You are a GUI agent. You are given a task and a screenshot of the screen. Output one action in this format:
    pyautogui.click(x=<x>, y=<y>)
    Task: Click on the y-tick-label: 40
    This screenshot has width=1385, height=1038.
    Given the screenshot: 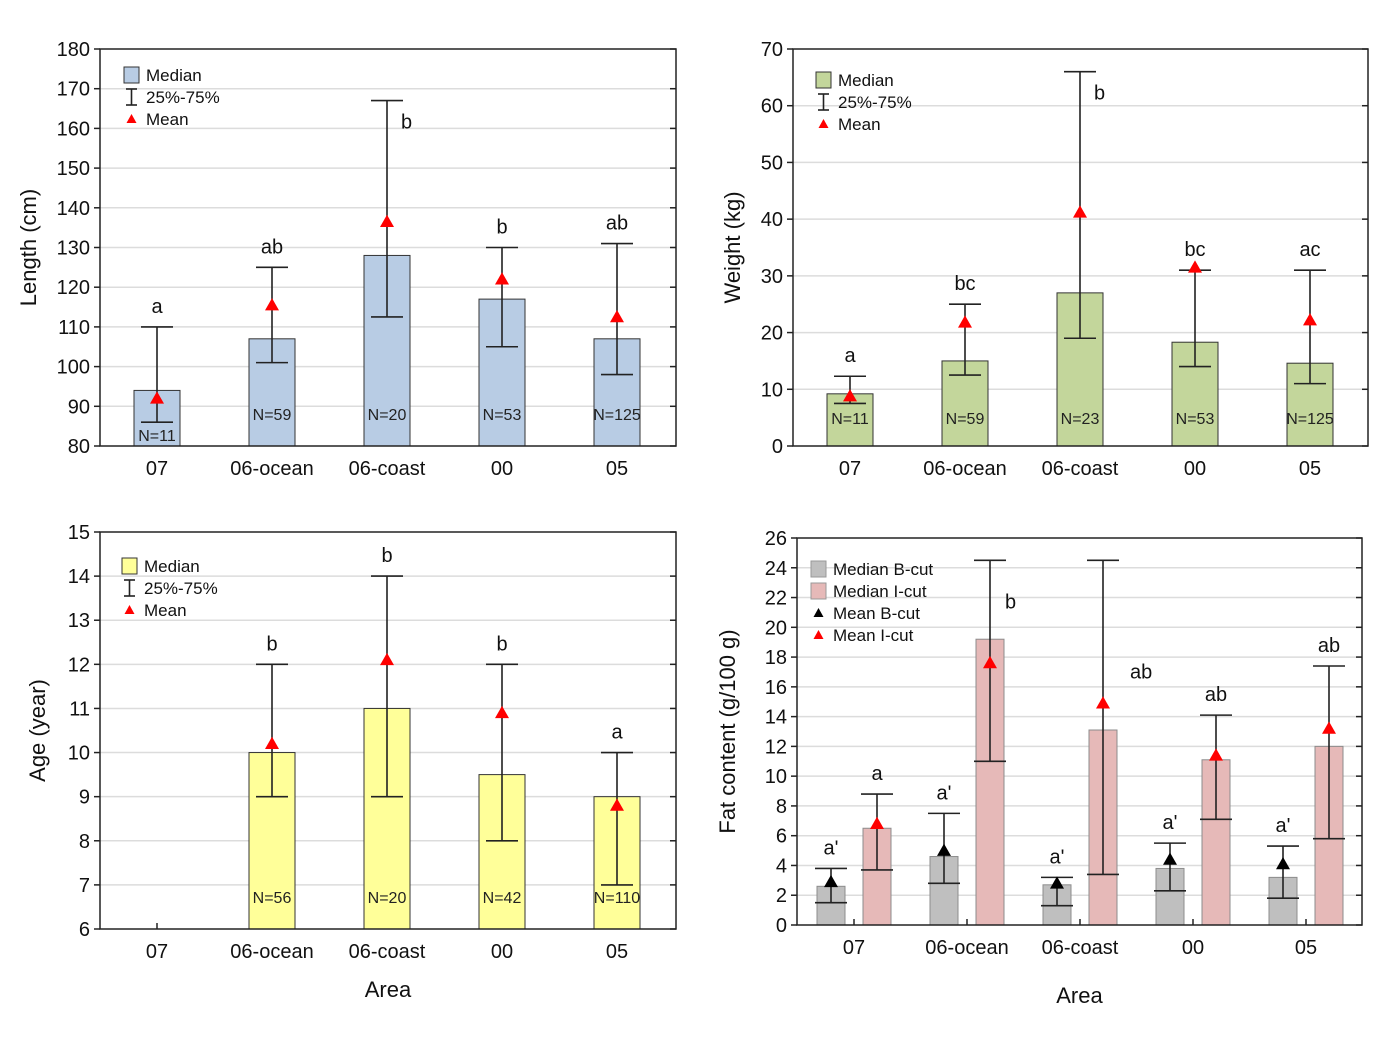 What is the action you would take?
    pyautogui.click(x=772, y=220)
    